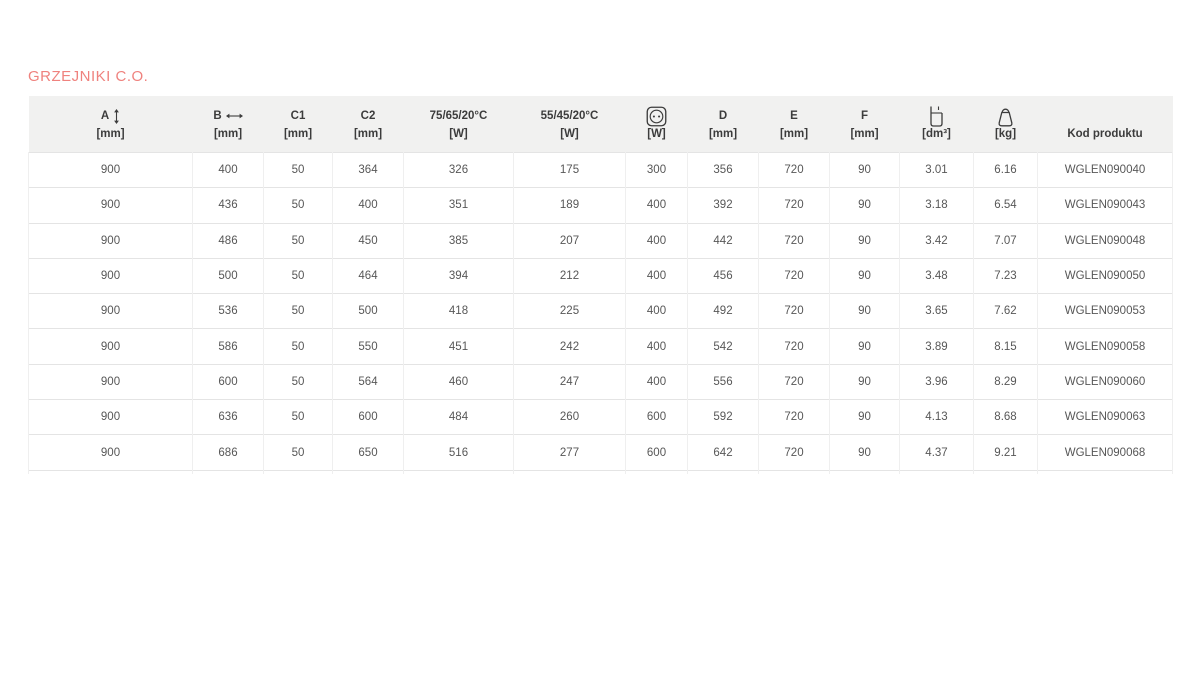 The height and width of the screenshot is (686, 1200). What do you see at coordinates (936, 205) in the screenshot?
I see `cell: 3.18` at bounding box center [936, 205].